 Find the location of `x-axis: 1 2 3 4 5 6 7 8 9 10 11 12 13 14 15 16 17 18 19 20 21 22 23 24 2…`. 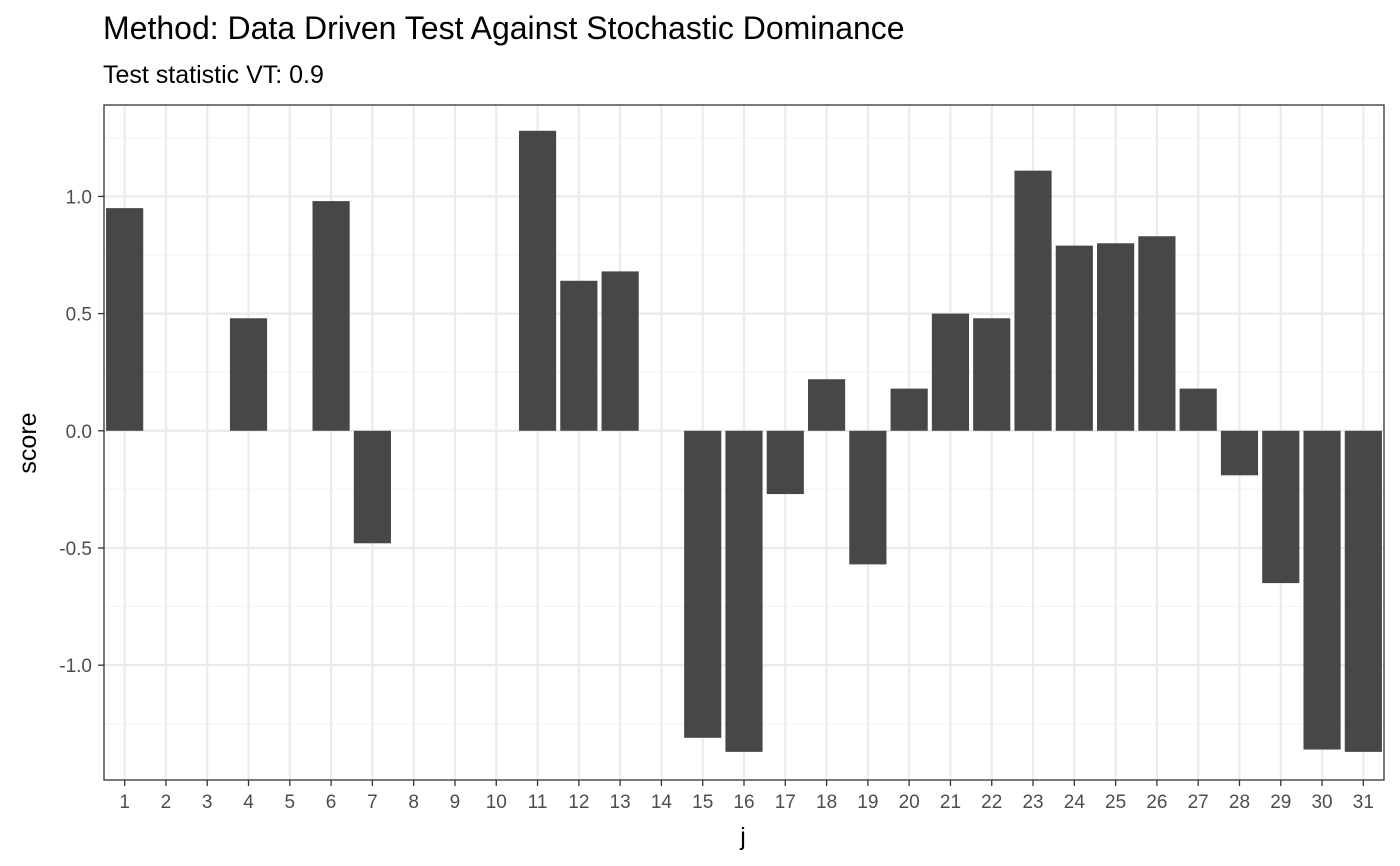

x-axis: 1 2 3 4 5 6 7 8 9 10 11 12 13 14 15 16 17 18 19 20 21 22 23 24 2… is located at coordinates (746, 796).